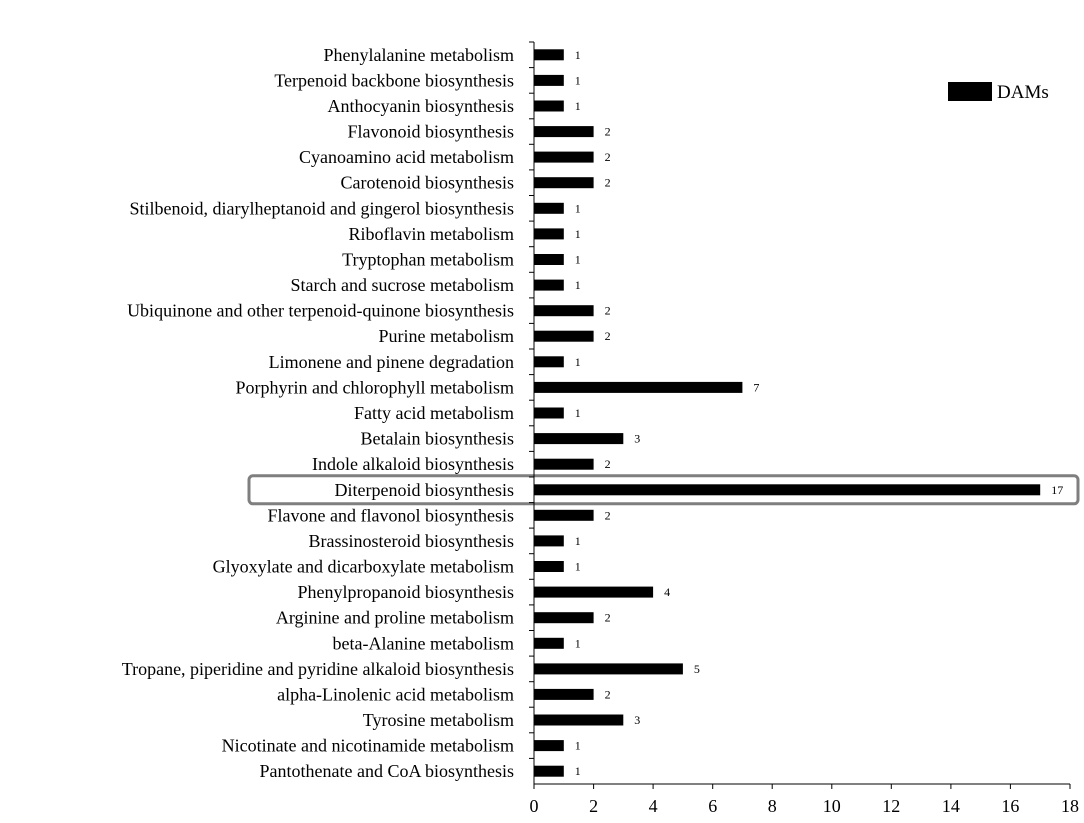  What do you see at coordinates (1023, 92) in the screenshot?
I see `legend-label: DAMs` at bounding box center [1023, 92].